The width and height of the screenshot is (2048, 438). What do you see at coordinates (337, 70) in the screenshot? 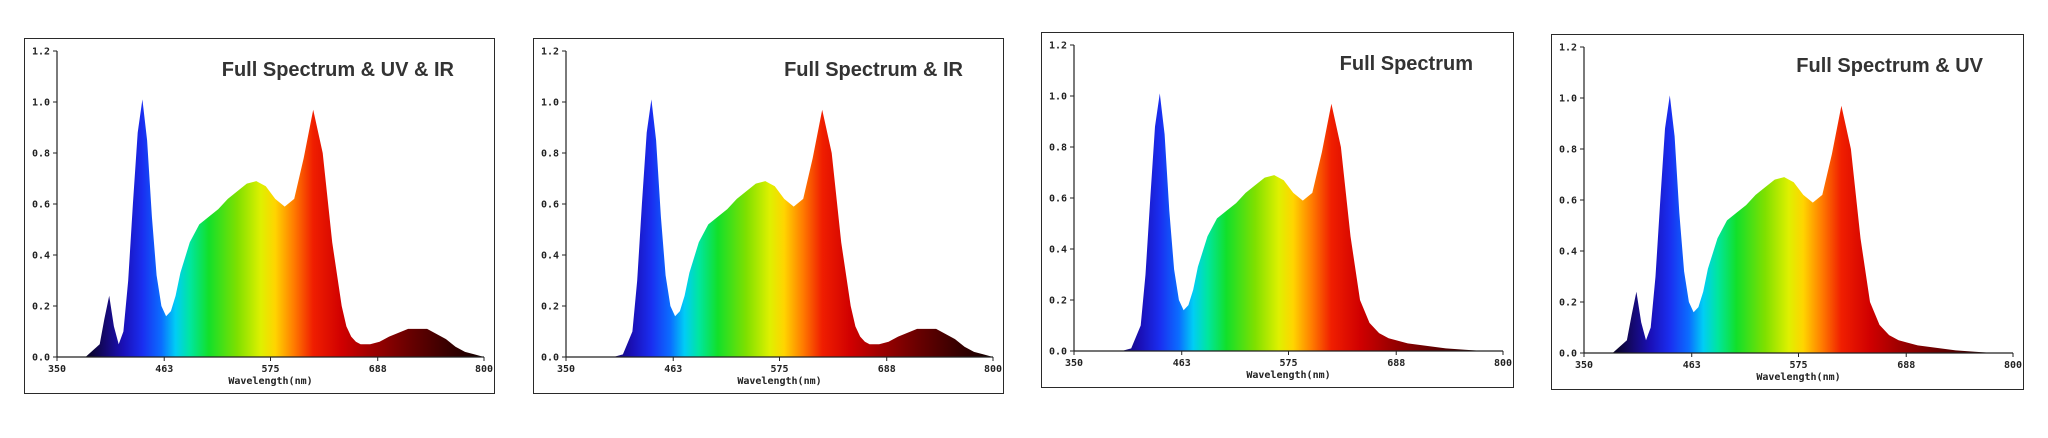
I see `chart-title: Full Spectrum & UV & IR` at bounding box center [337, 70].